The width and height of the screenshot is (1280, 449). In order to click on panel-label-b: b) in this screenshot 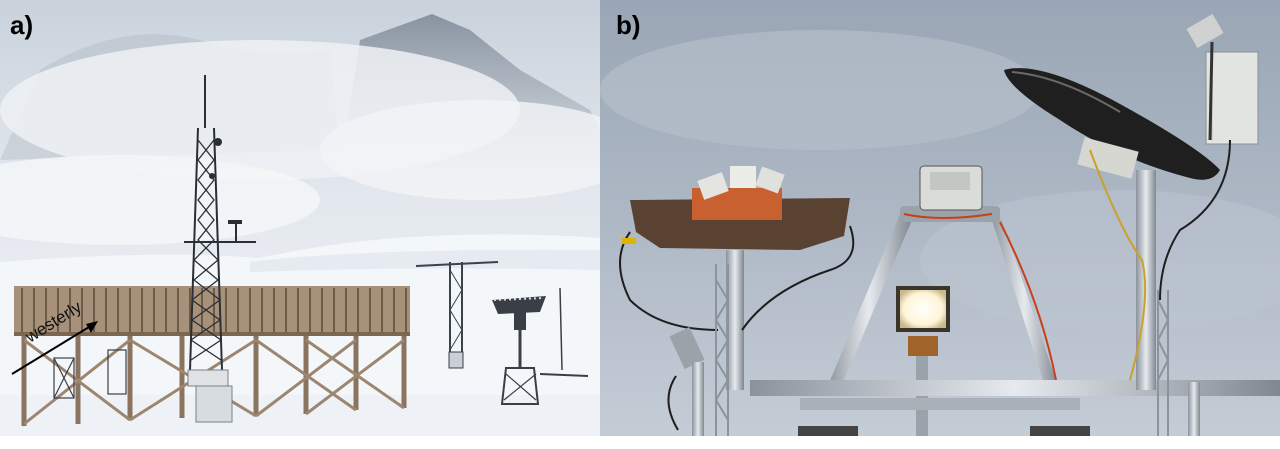, I will do `click(628, 25)`.